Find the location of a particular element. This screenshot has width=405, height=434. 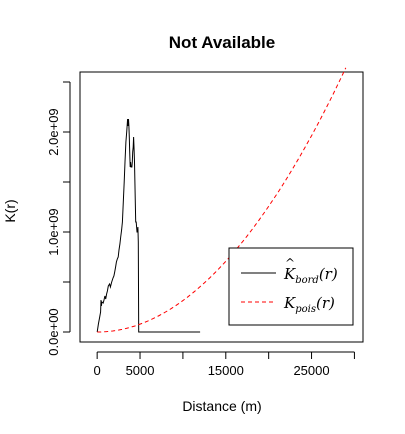

legend-box is located at coordinates (291, 286).